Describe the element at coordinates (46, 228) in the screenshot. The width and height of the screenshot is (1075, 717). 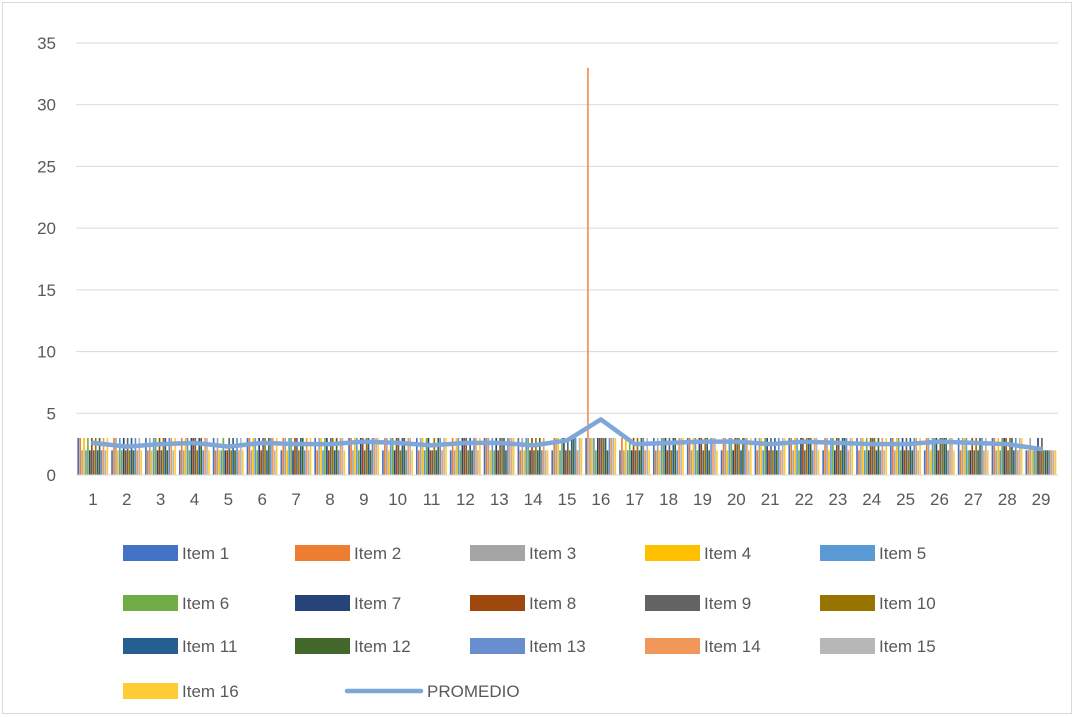
I see `y-tick-label: 20` at that location.